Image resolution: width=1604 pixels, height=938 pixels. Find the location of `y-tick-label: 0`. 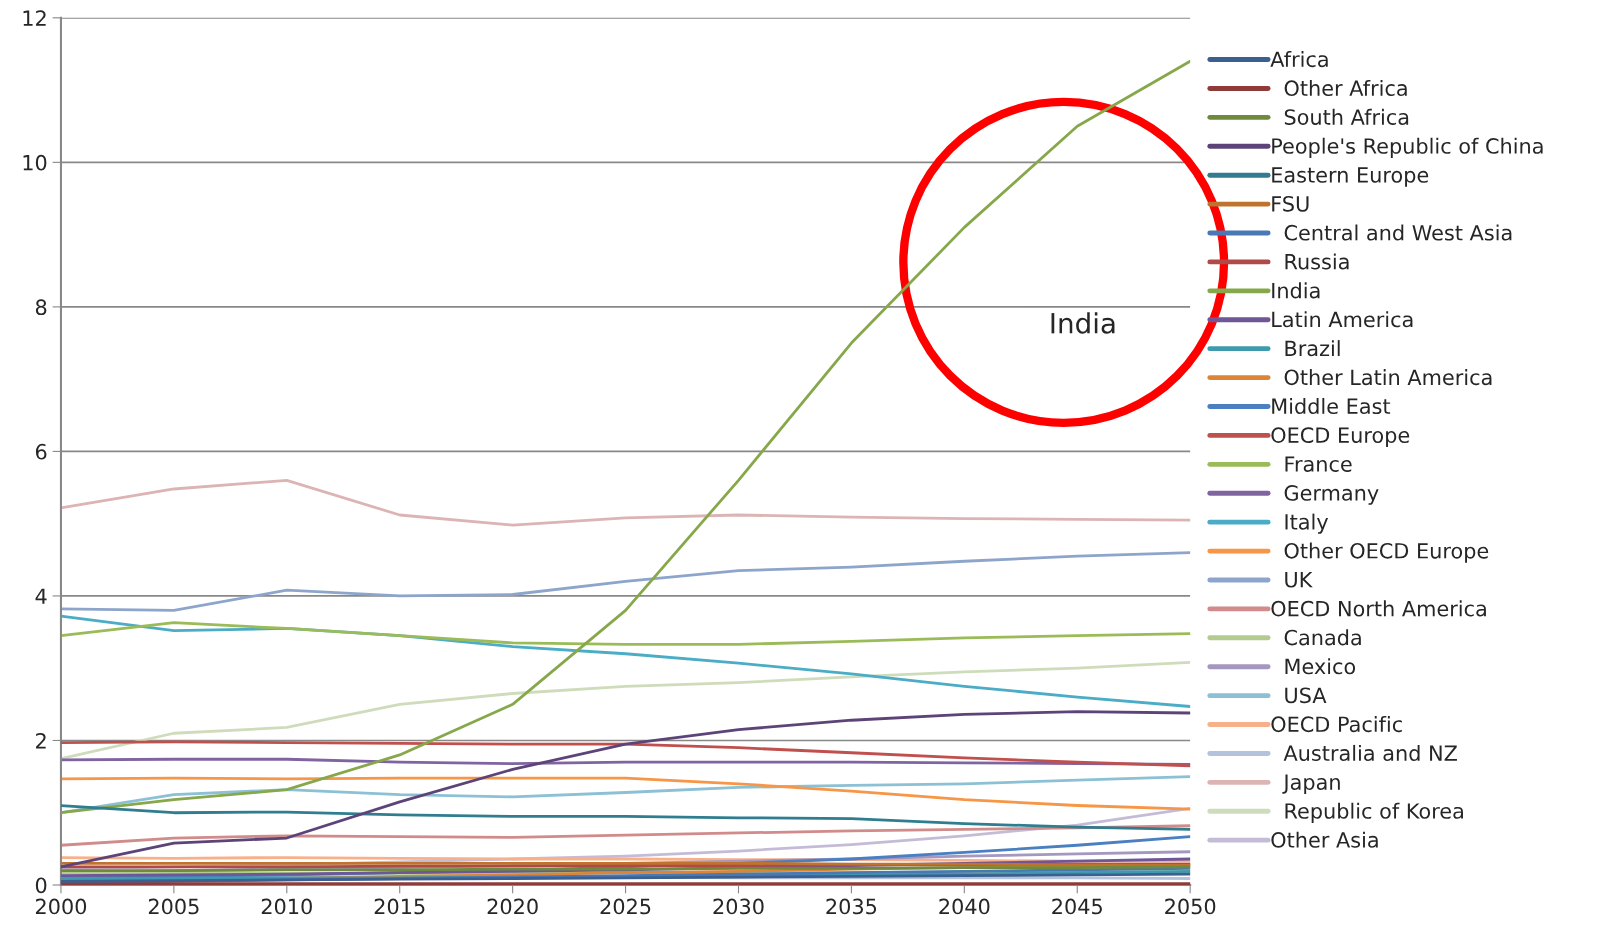

y-tick-label: 0 is located at coordinates (41, 885).